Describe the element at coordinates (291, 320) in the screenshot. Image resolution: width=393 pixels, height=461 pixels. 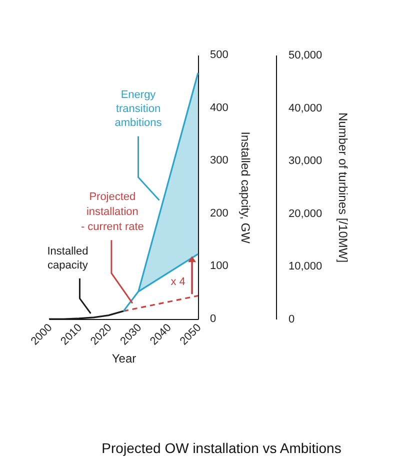
I see `y3-tick-label: 0` at that location.